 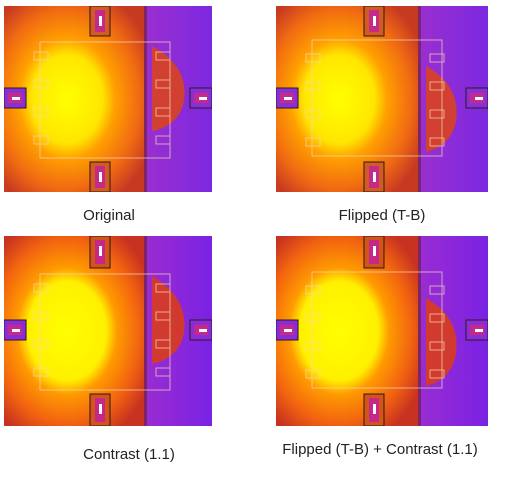 I want to click on caption-flipped-contrast: Flipped (T-B) + Contrast (1.1), so click(x=380, y=449).